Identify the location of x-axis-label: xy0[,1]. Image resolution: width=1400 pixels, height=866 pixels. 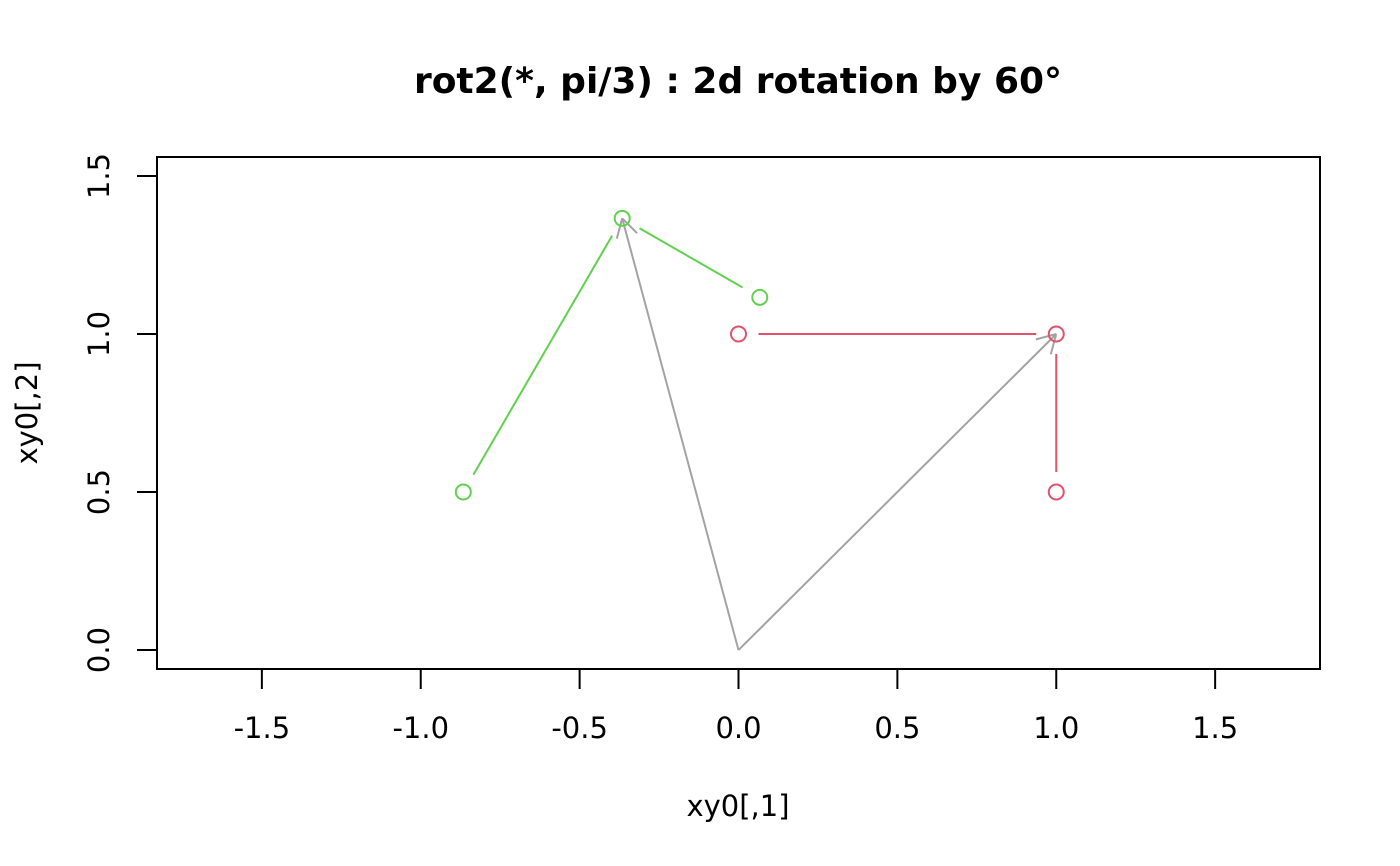
(737, 806).